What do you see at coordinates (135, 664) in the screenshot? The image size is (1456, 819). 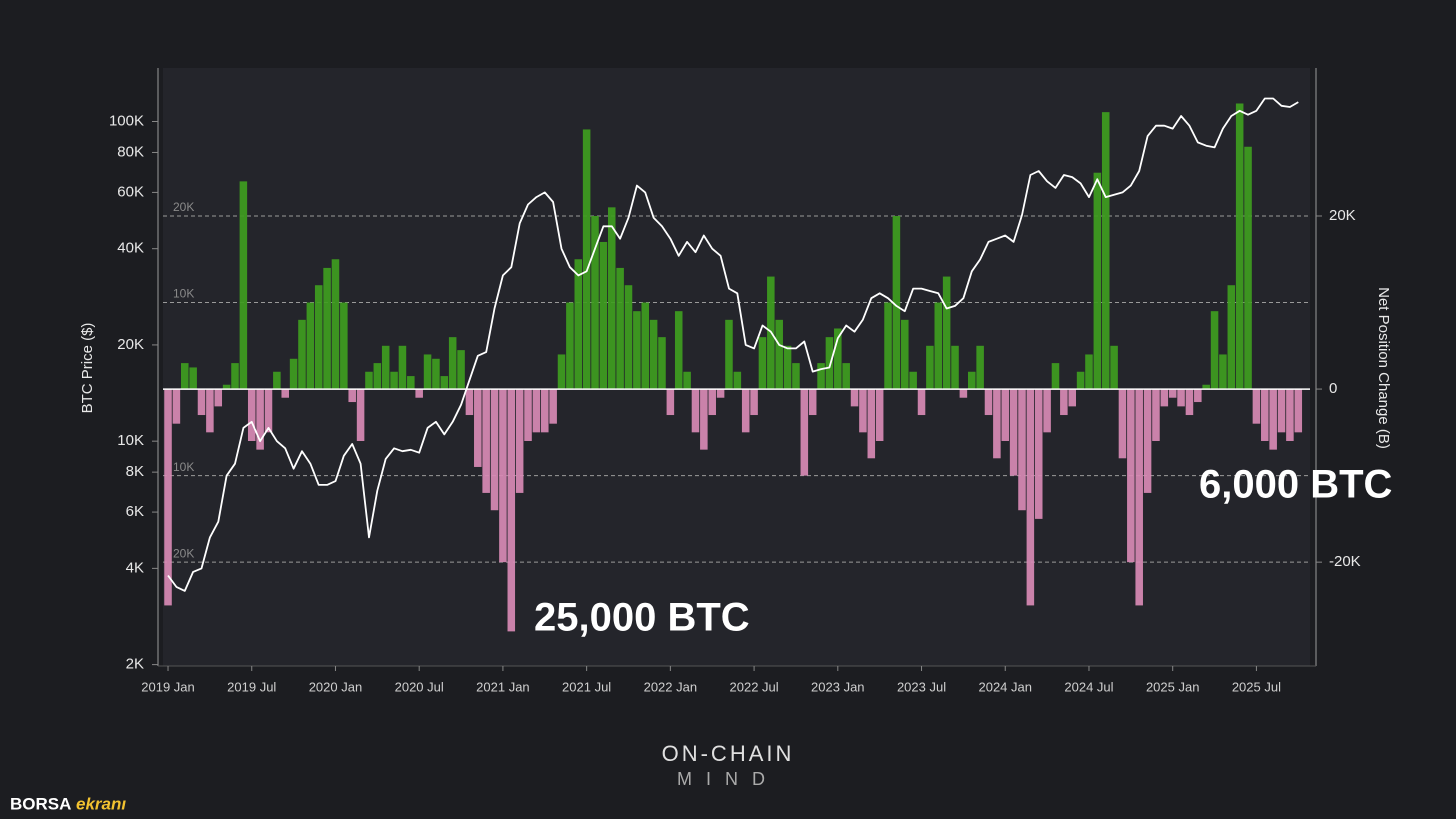 I see `y-tick-label: 2K` at bounding box center [135, 664].